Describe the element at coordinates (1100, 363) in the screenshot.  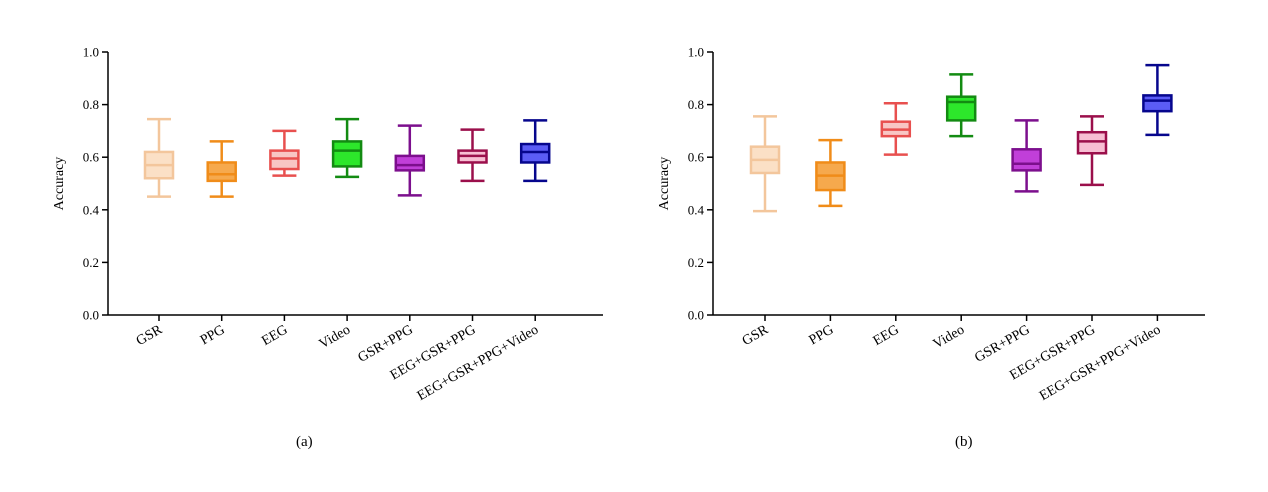
I see `x-tick-label: EEG+GSR+PPG+Video` at that location.